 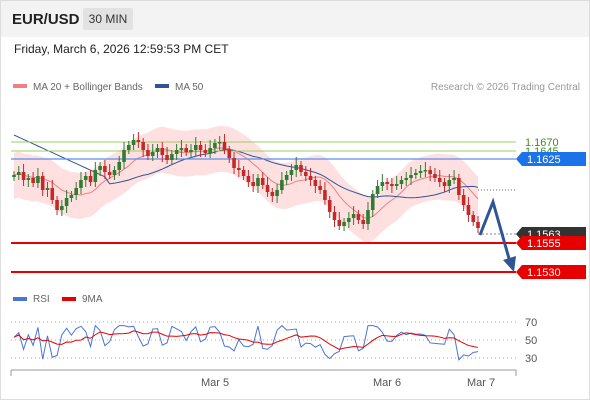 What do you see at coordinates (162, 86) in the screenshot?
I see `ma50-legend-swatch` at bounding box center [162, 86].